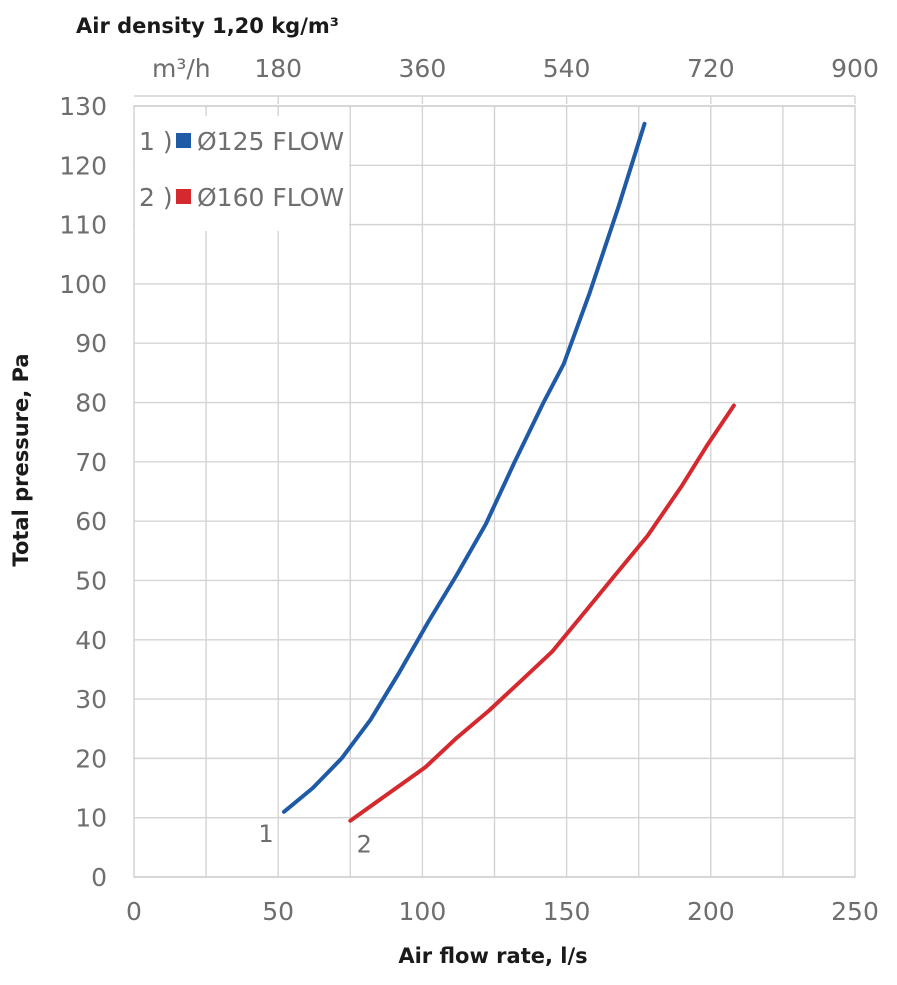 The height and width of the screenshot is (985, 897). What do you see at coordinates (278, 68) in the screenshot?
I see `secondary-x-tick-label: 180` at bounding box center [278, 68].